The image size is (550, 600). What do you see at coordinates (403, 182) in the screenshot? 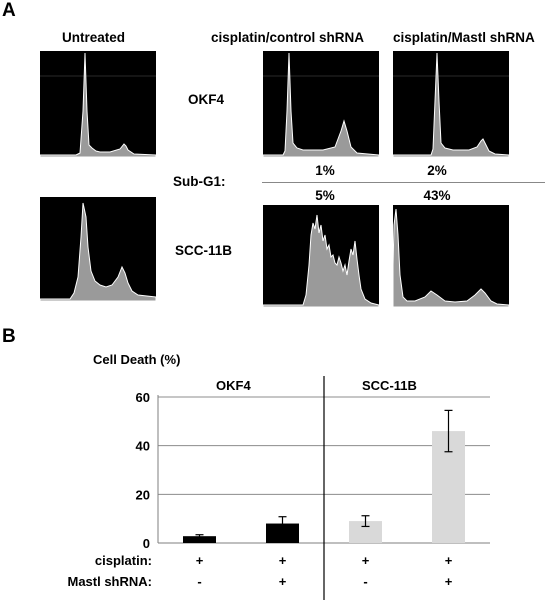
I see `sub-g1-divider` at bounding box center [403, 182].